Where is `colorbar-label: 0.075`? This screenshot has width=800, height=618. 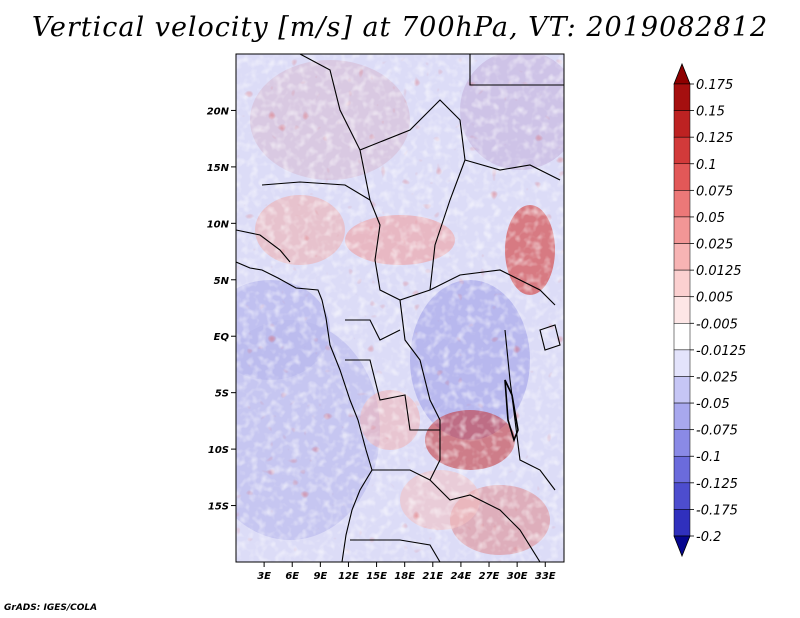 colorbar-label: 0.075 is located at coordinates (714, 191).